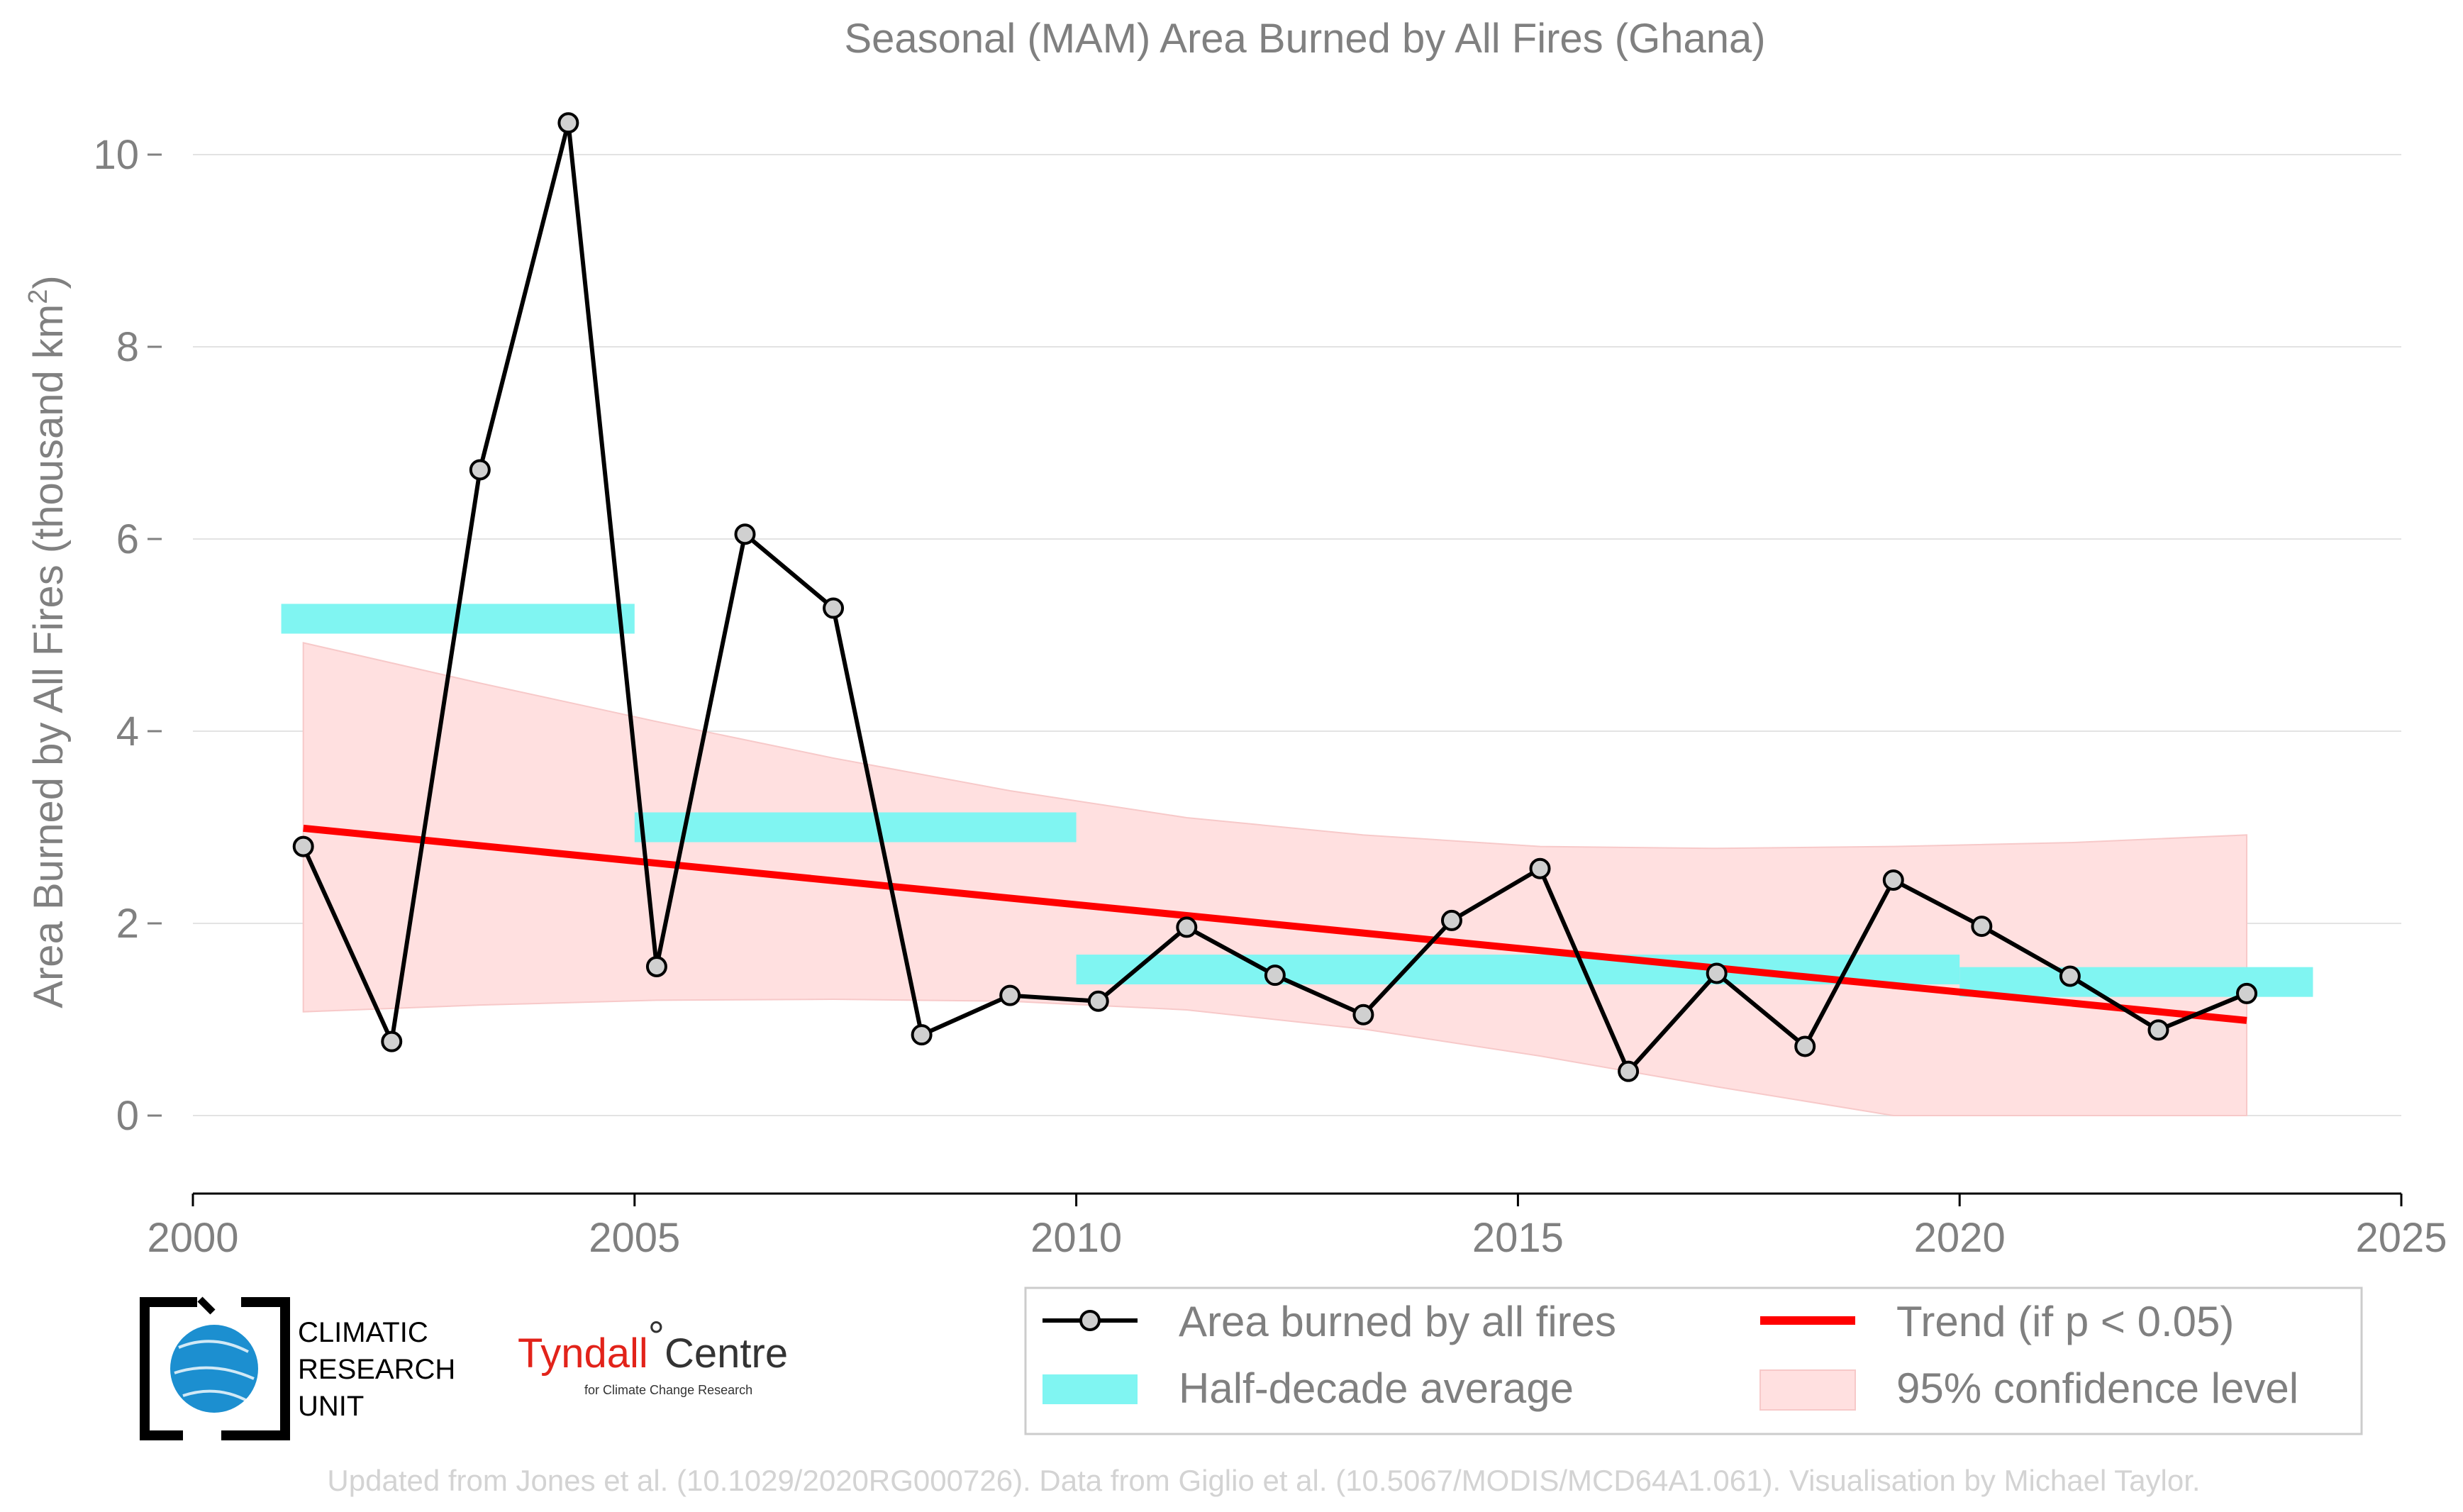  Describe the element at coordinates (127, 924) in the screenshot. I see `y-tick-label-2: 2` at that location.